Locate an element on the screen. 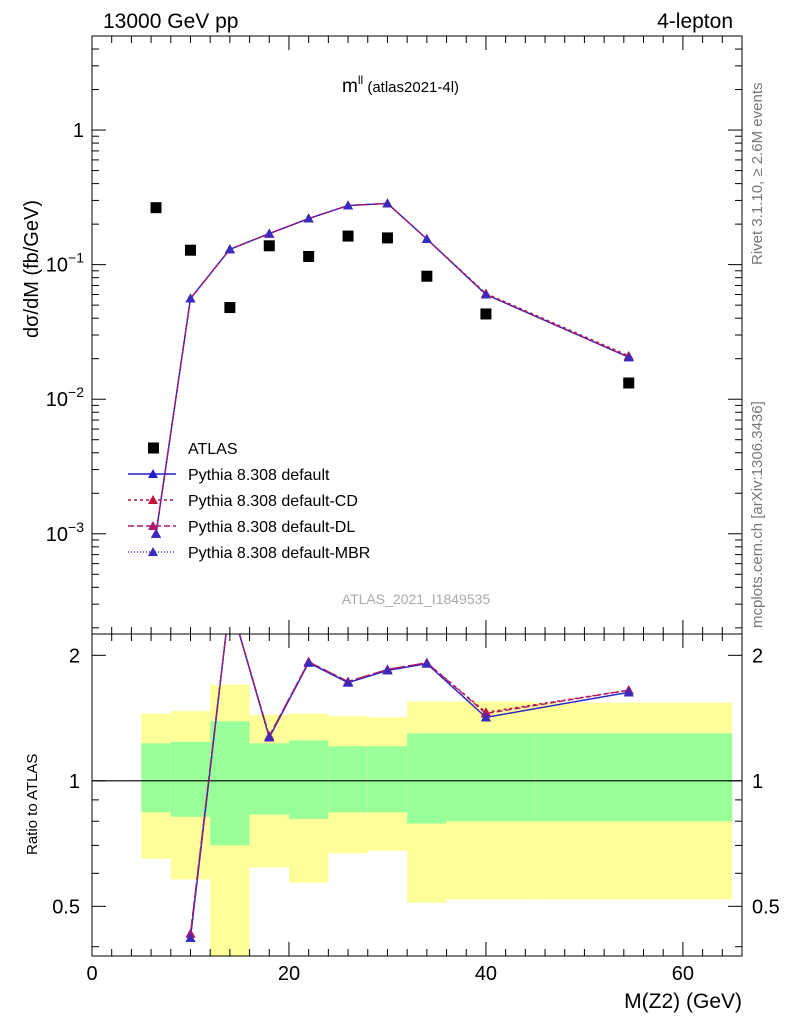 This screenshot has width=786, height=1024. header-left: 13000 GeV pp is located at coordinates (170, 21).